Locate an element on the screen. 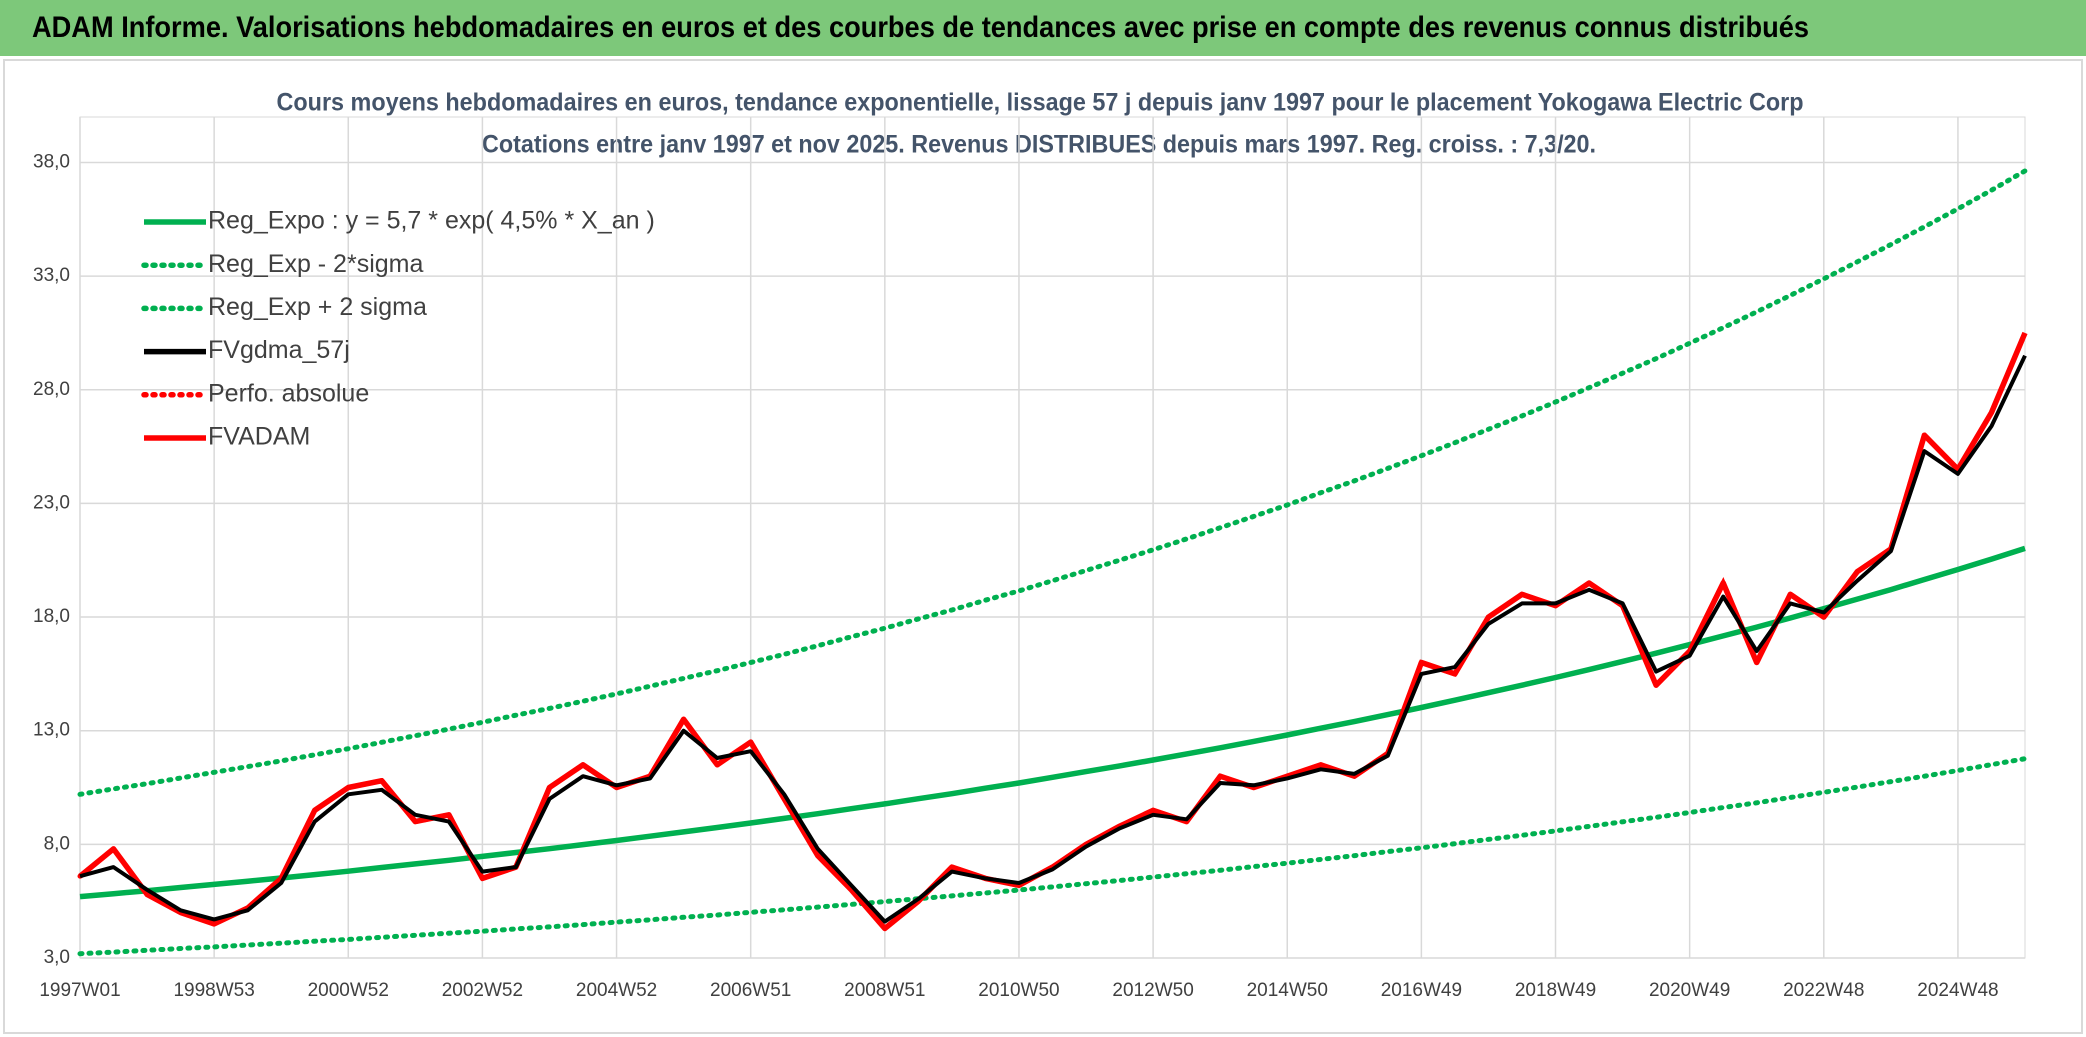 This screenshot has height=1037, width=2086. x-tick-label: 1998W53 is located at coordinates (213, 990).